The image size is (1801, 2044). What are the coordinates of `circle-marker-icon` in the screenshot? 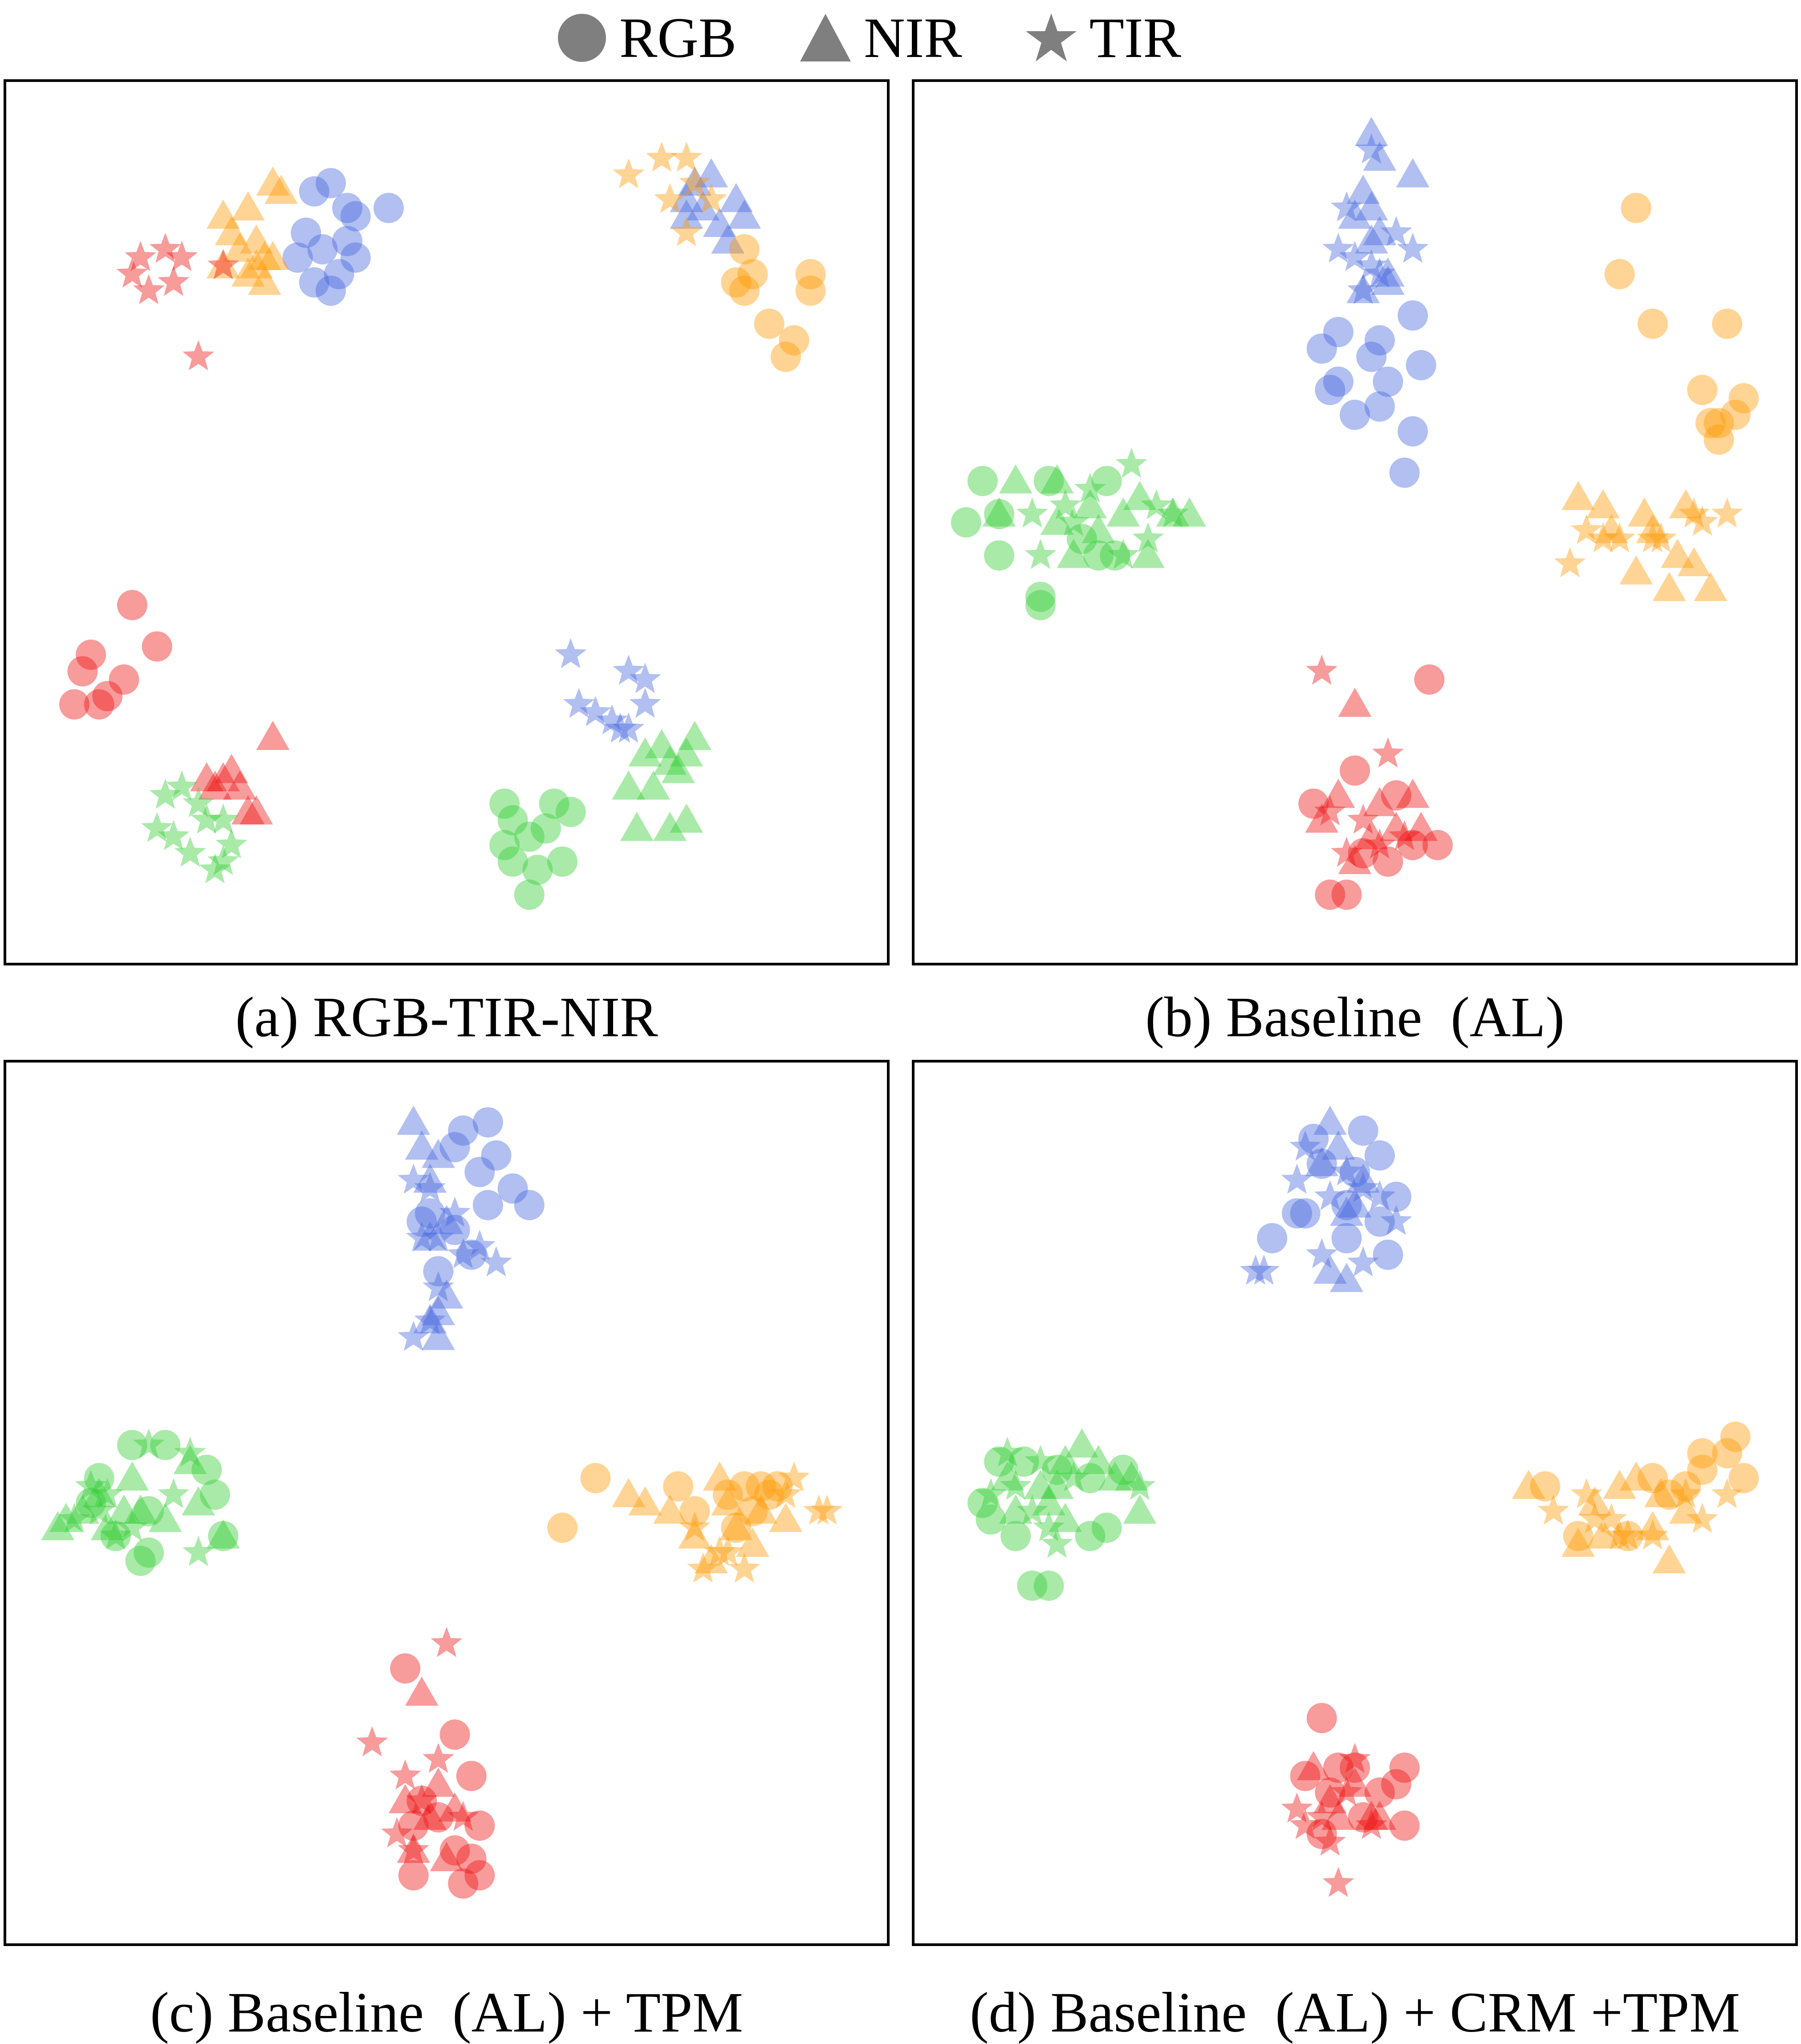 It's located at (582, 37).